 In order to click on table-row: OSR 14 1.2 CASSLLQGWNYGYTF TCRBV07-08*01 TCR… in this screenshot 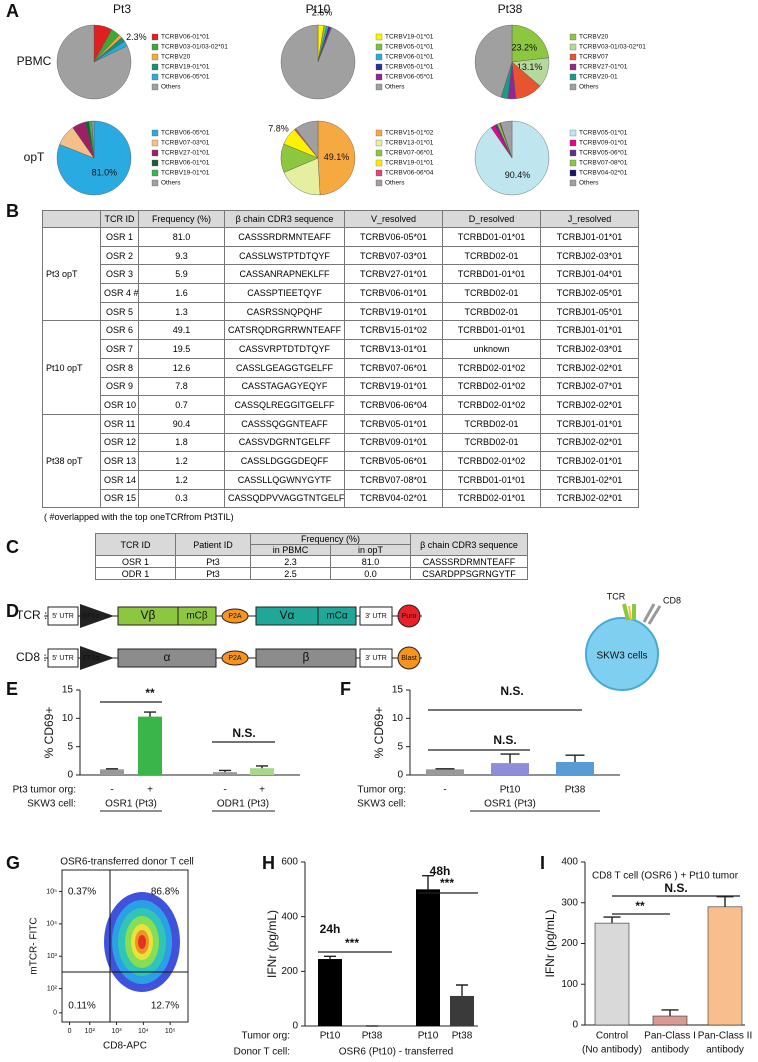, I will do `click(341, 479)`.